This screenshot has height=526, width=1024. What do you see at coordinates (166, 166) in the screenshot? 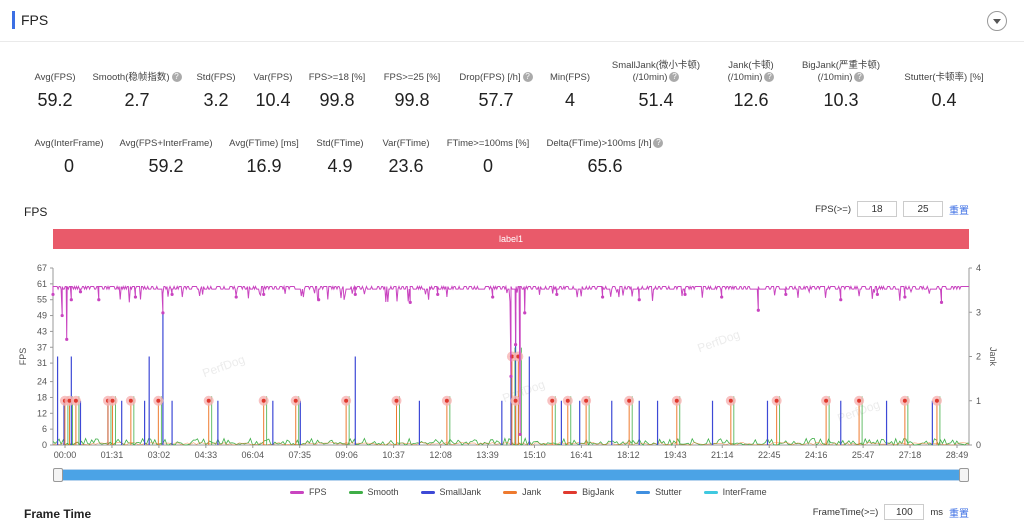
I see `stat-value: 59.2` at bounding box center [166, 166].